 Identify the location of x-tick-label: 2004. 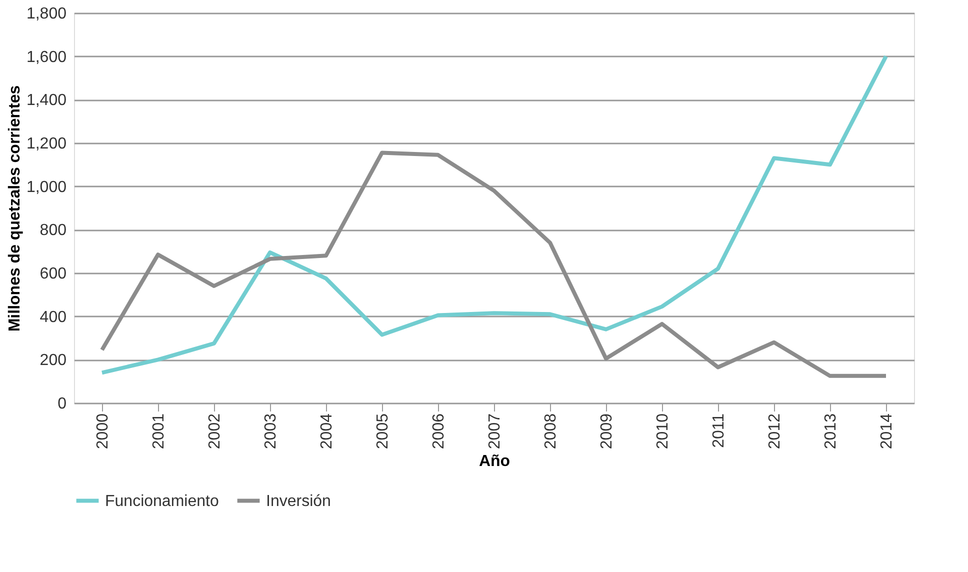
(327, 431).